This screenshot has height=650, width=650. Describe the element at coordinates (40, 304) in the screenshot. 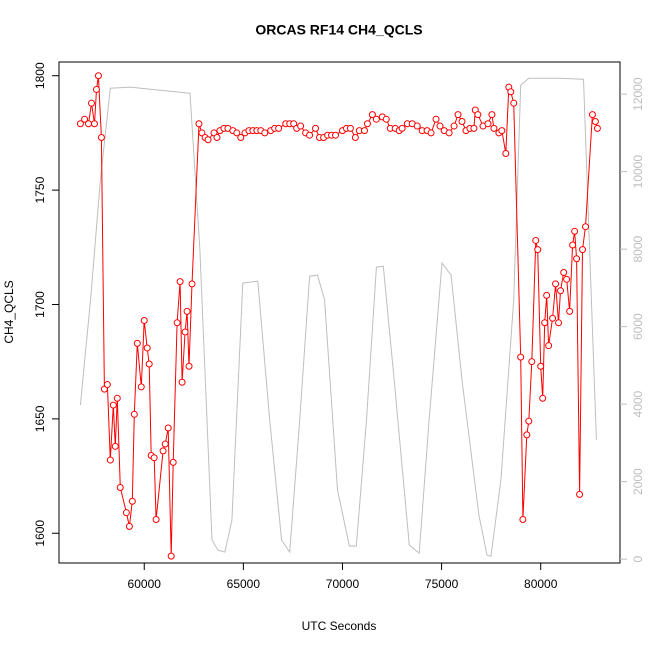

I see `y-tick-label: 1700` at that location.